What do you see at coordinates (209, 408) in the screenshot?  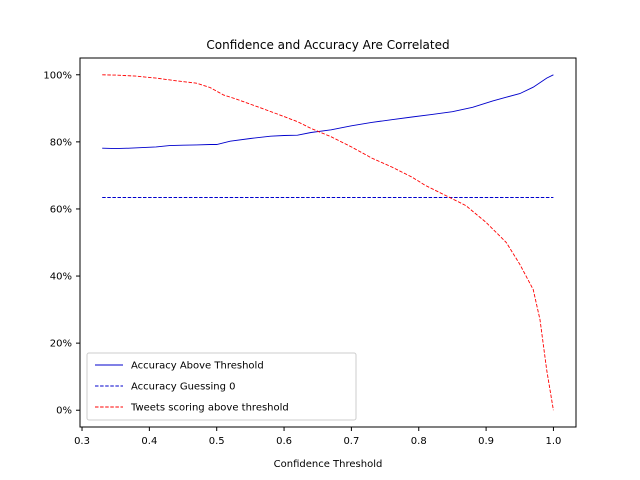 I see `legend-label: Tweets scoring above threshold` at bounding box center [209, 408].